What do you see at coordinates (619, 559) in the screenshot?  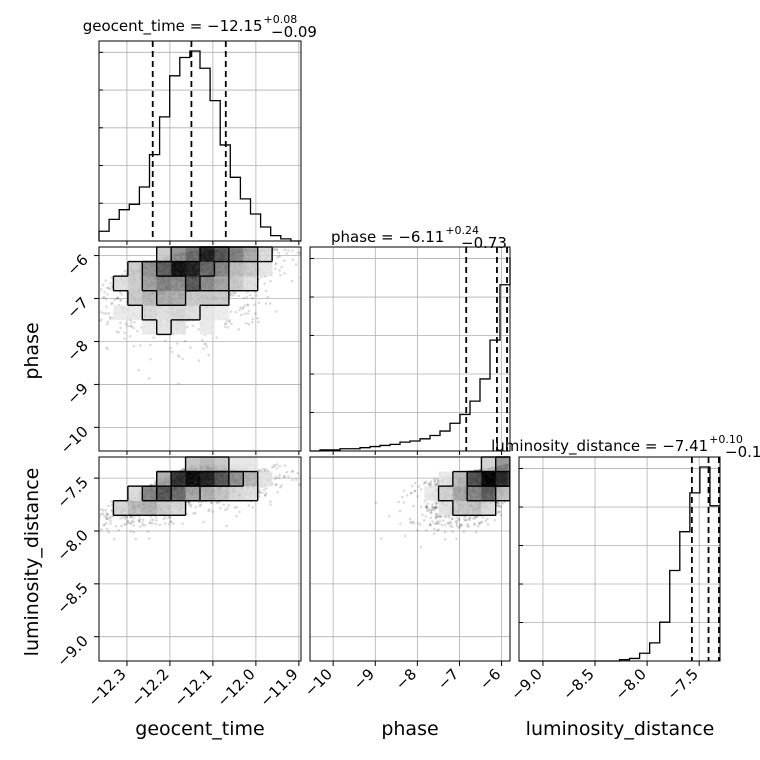 I see `histogram-luminosity-distance` at bounding box center [619, 559].